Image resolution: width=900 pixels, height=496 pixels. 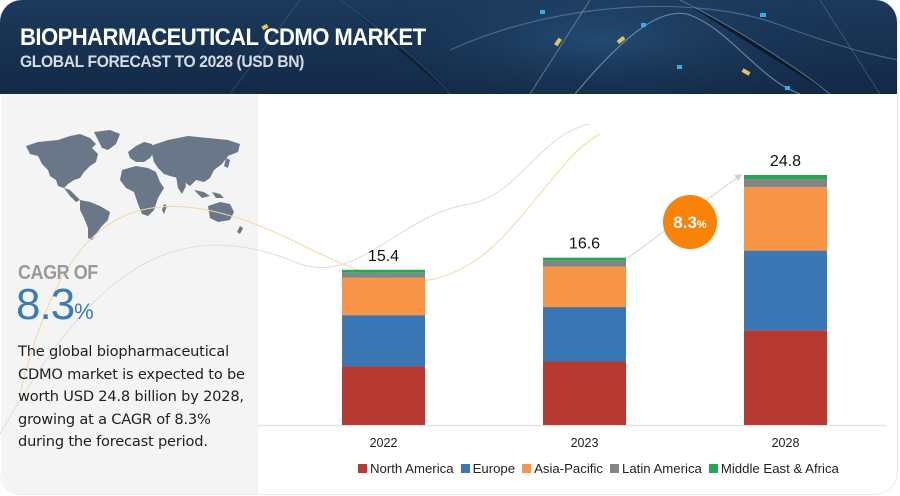 I want to click on legend-label: Latin America, so click(x=661, y=468).